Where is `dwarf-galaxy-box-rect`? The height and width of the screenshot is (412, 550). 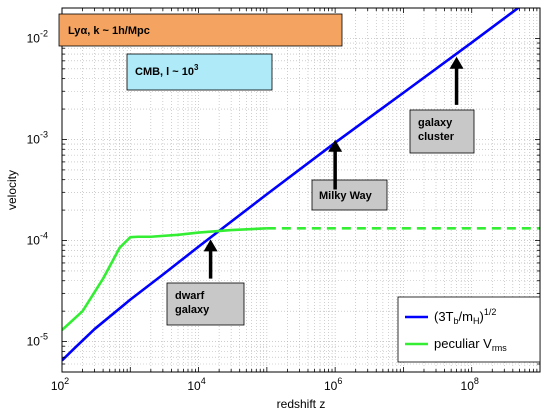 dwarf-galaxy-box-rect is located at coordinates (205, 304).